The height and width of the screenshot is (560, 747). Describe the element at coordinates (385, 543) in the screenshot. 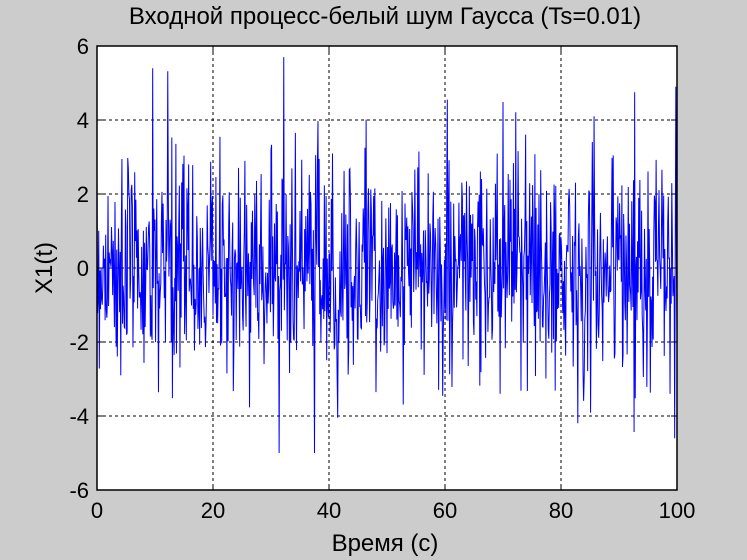

I see `x-axis-label: Время (с)` at that location.